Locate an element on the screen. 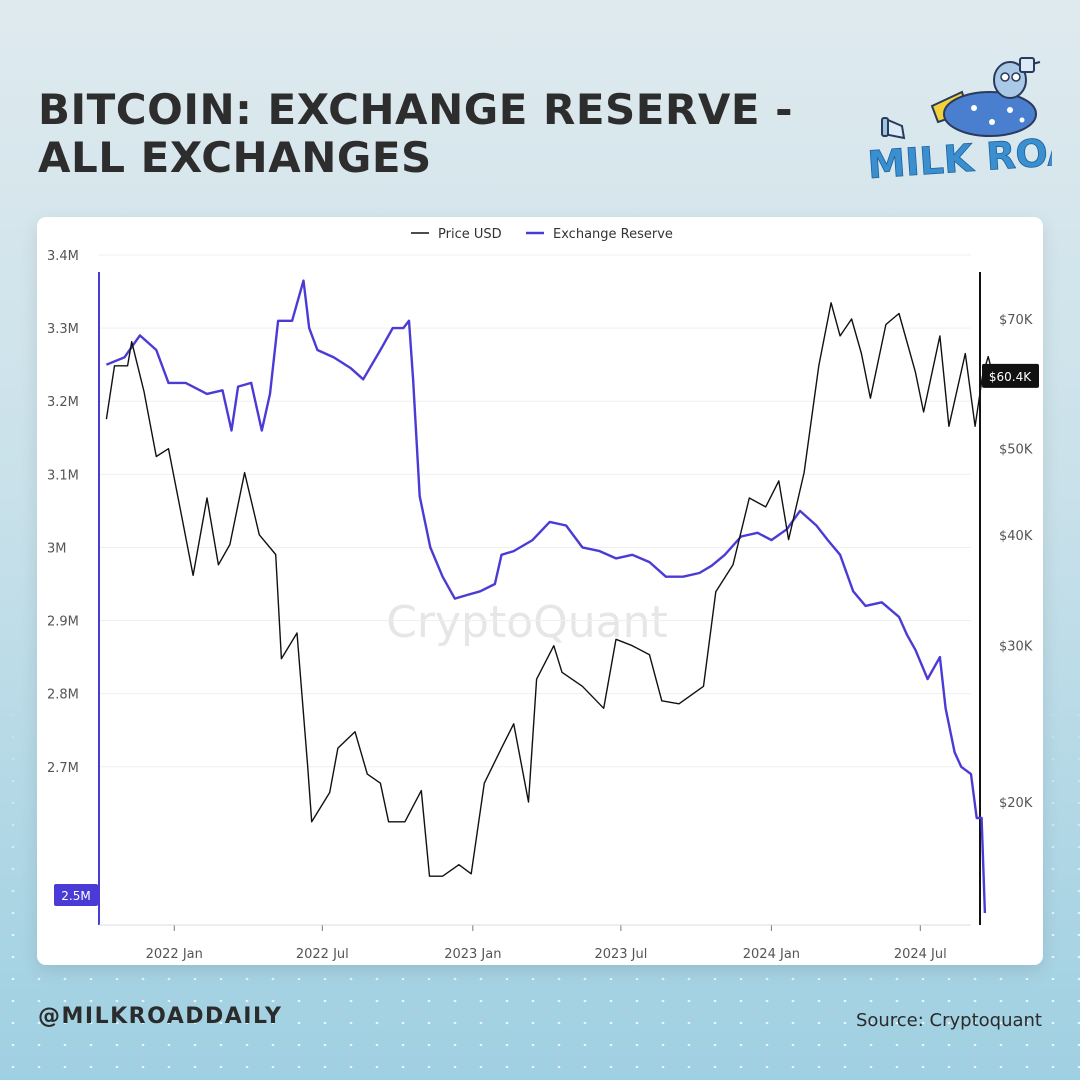  y-right-tick-label: $20K is located at coordinates (1016, 803).